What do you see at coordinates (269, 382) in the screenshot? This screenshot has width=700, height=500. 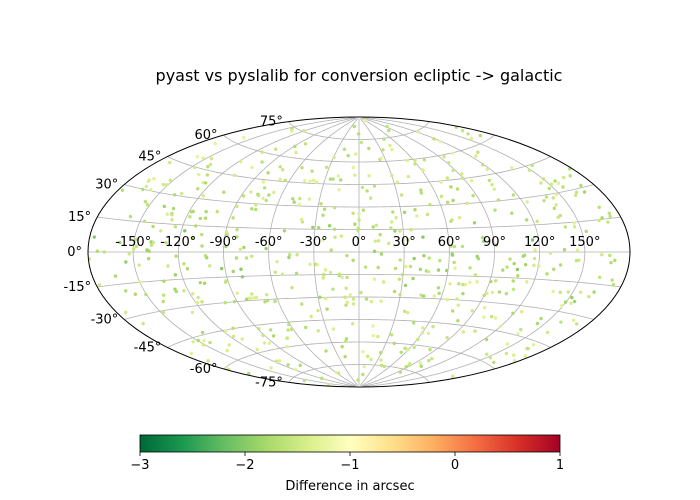 I see `latitude-tick-label: -75°` at bounding box center [269, 382].